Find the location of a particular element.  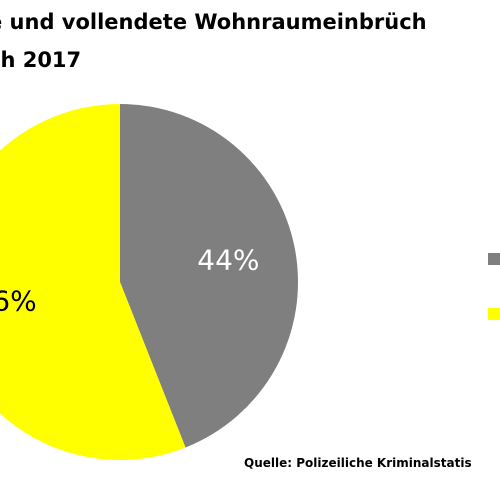

chart-title-line-1: e und vollendete Wohnraumeinbrüch is located at coordinates (213, 22).